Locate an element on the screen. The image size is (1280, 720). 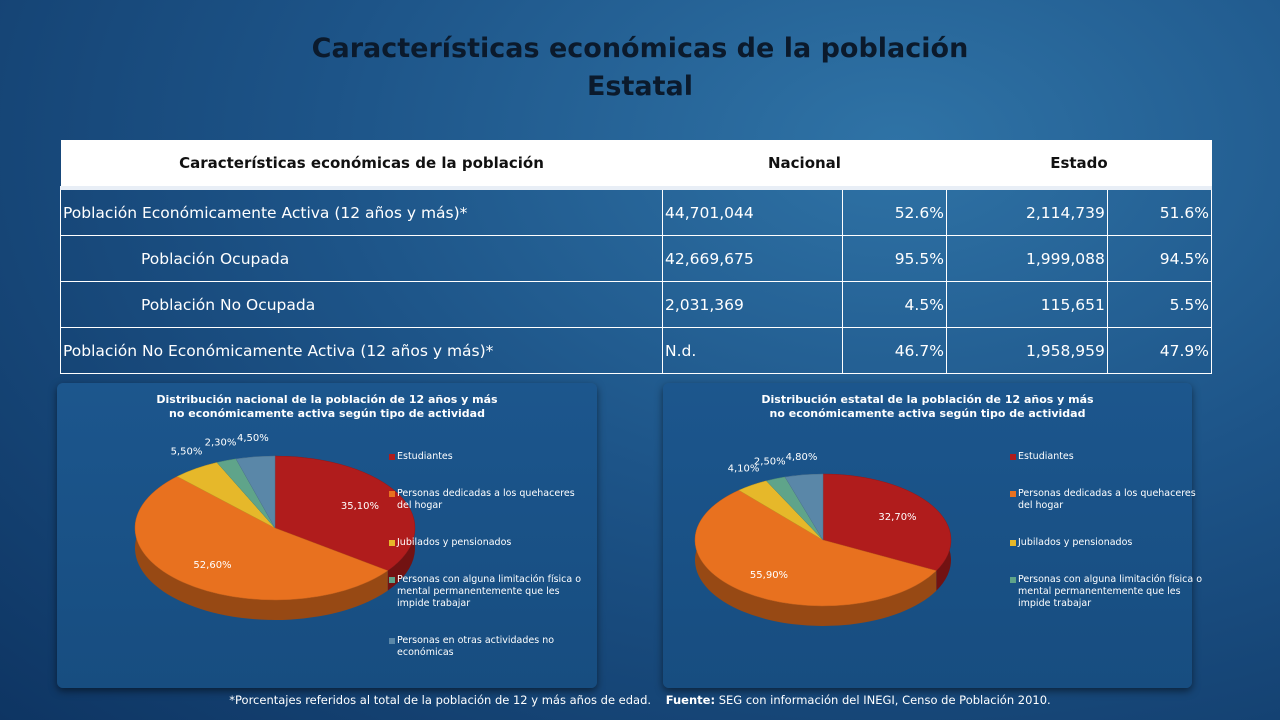
cell: 44,701,044 is located at coordinates (752, 211).